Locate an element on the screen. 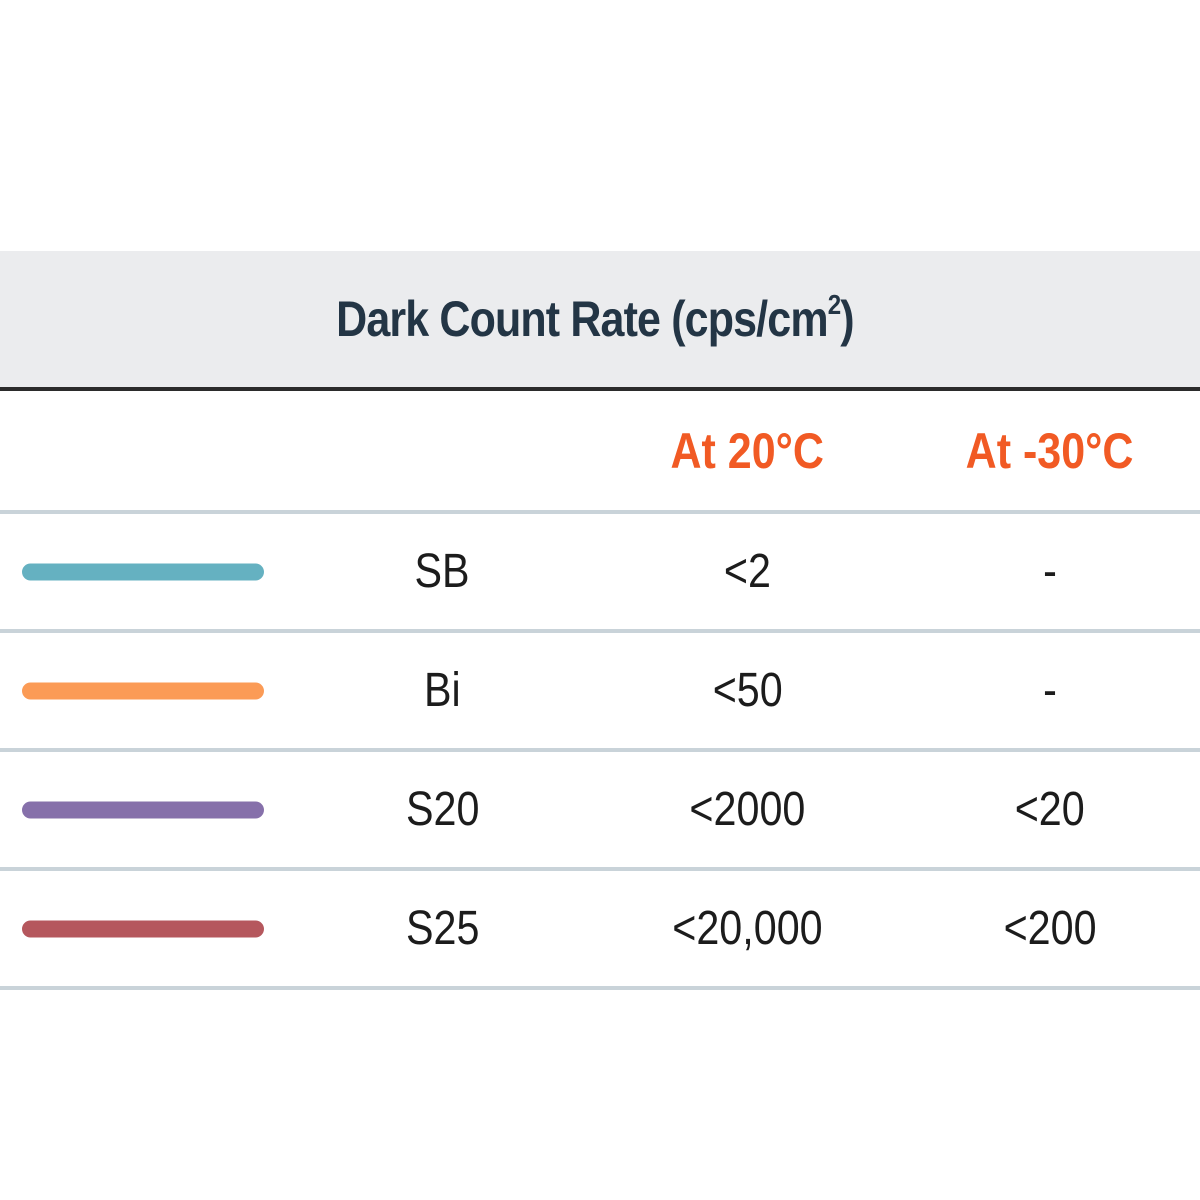  table-title-end: ) is located at coordinates (847, 319).